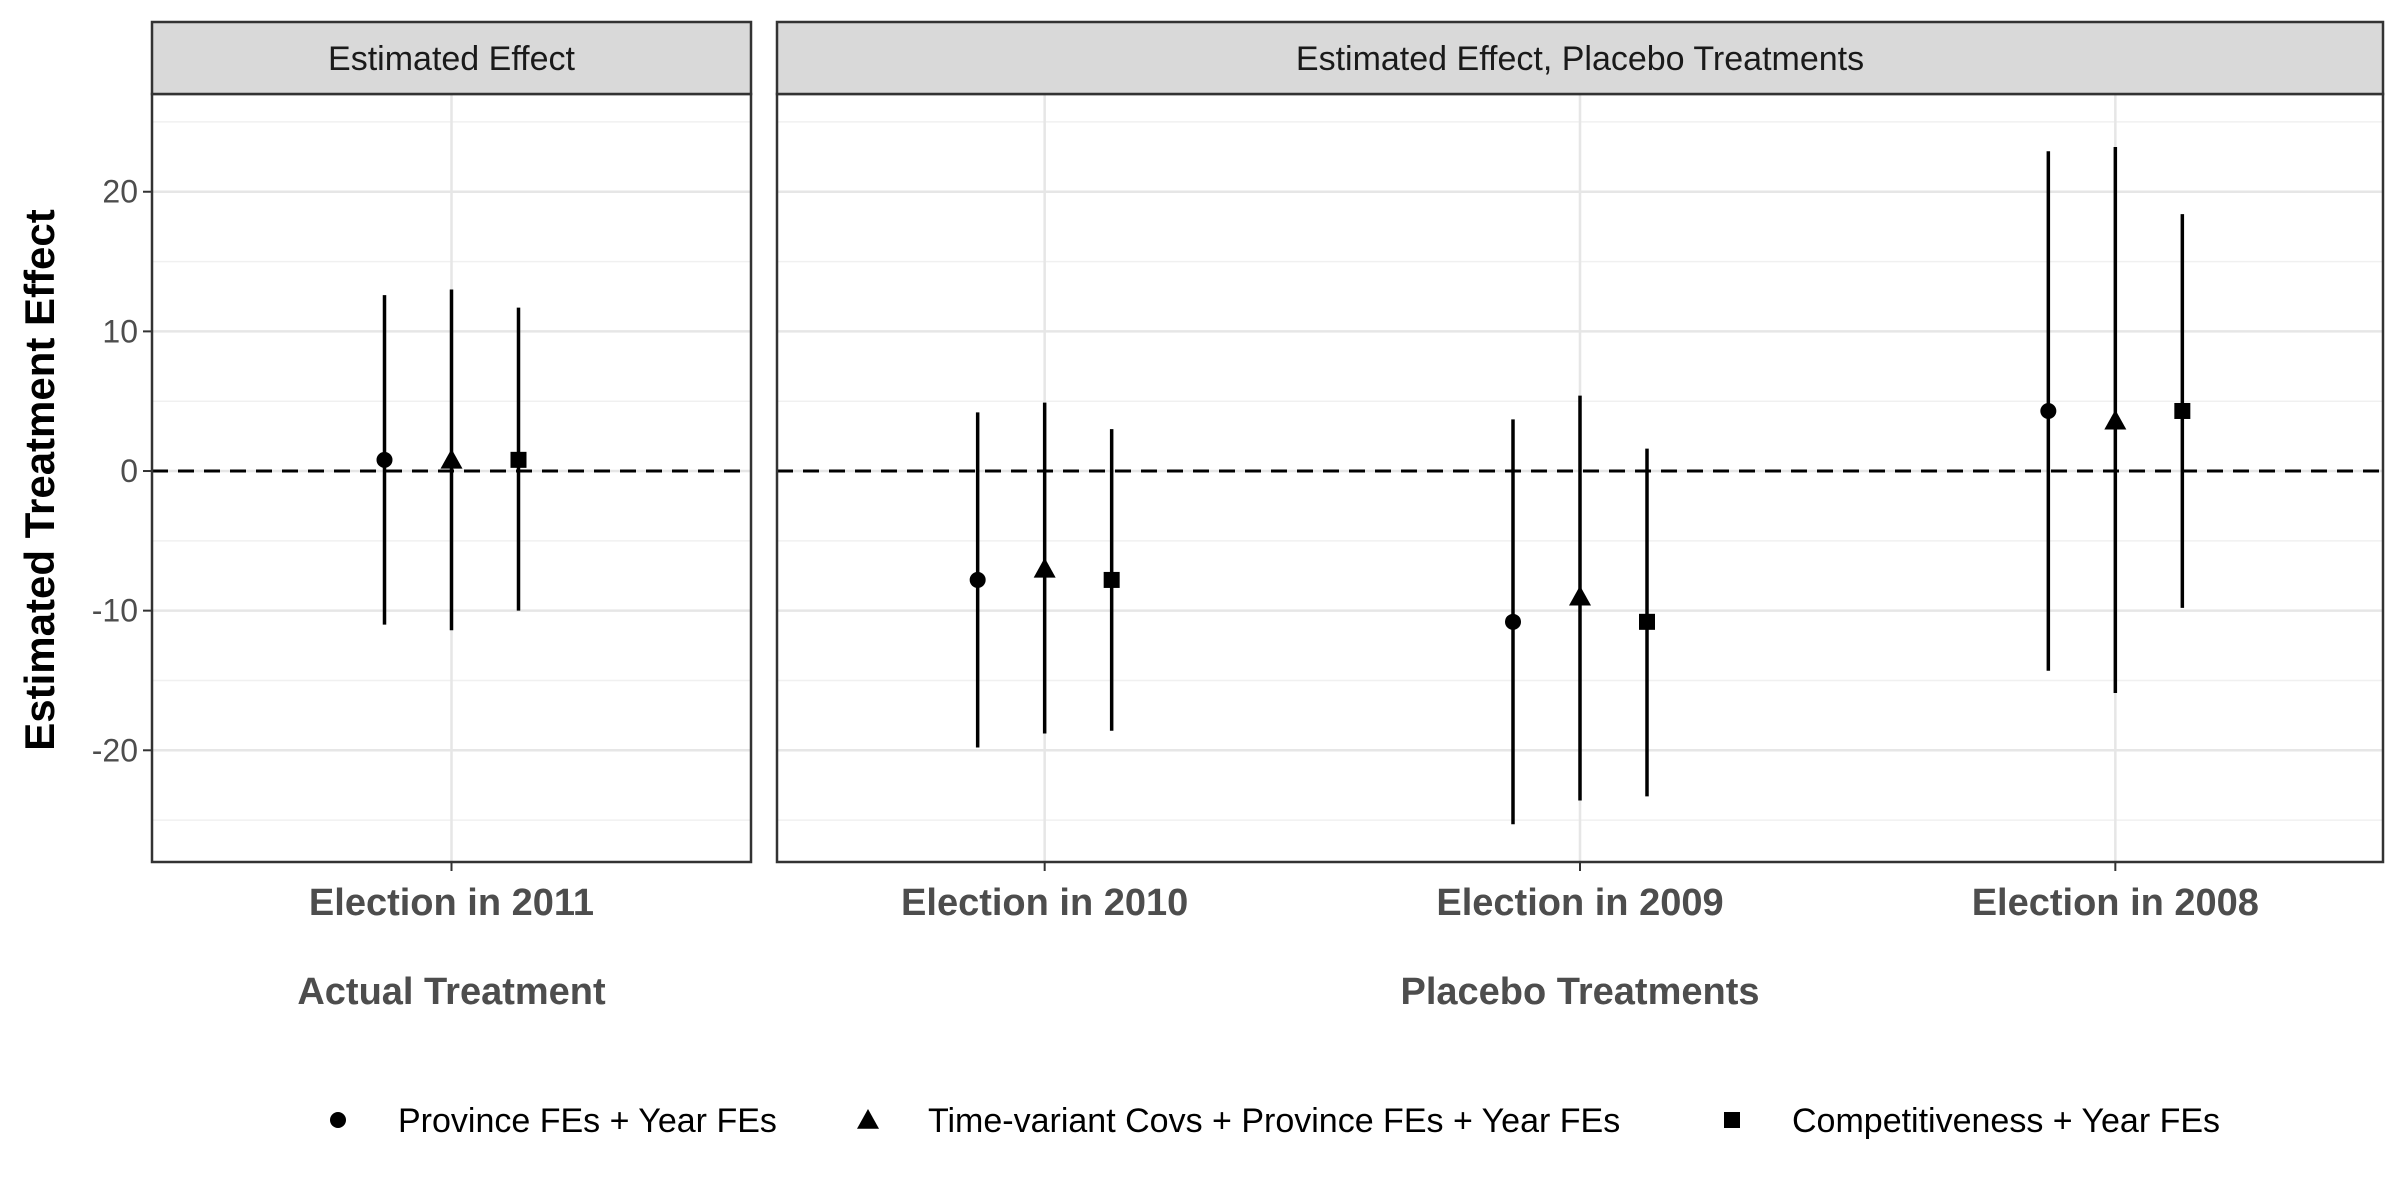 The height and width of the screenshot is (1200, 2400). I want to click on y-tick-label: -10, so click(115, 611).